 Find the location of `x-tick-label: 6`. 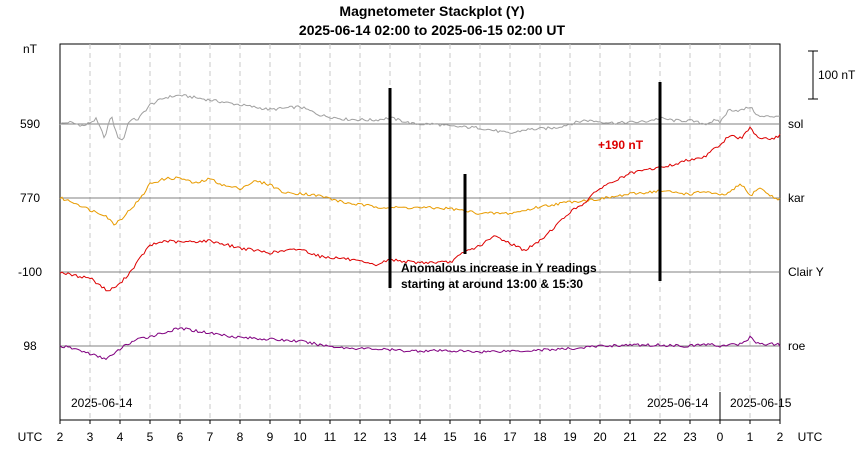

x-tick-label: 6 is located at coordinates (180, 437).